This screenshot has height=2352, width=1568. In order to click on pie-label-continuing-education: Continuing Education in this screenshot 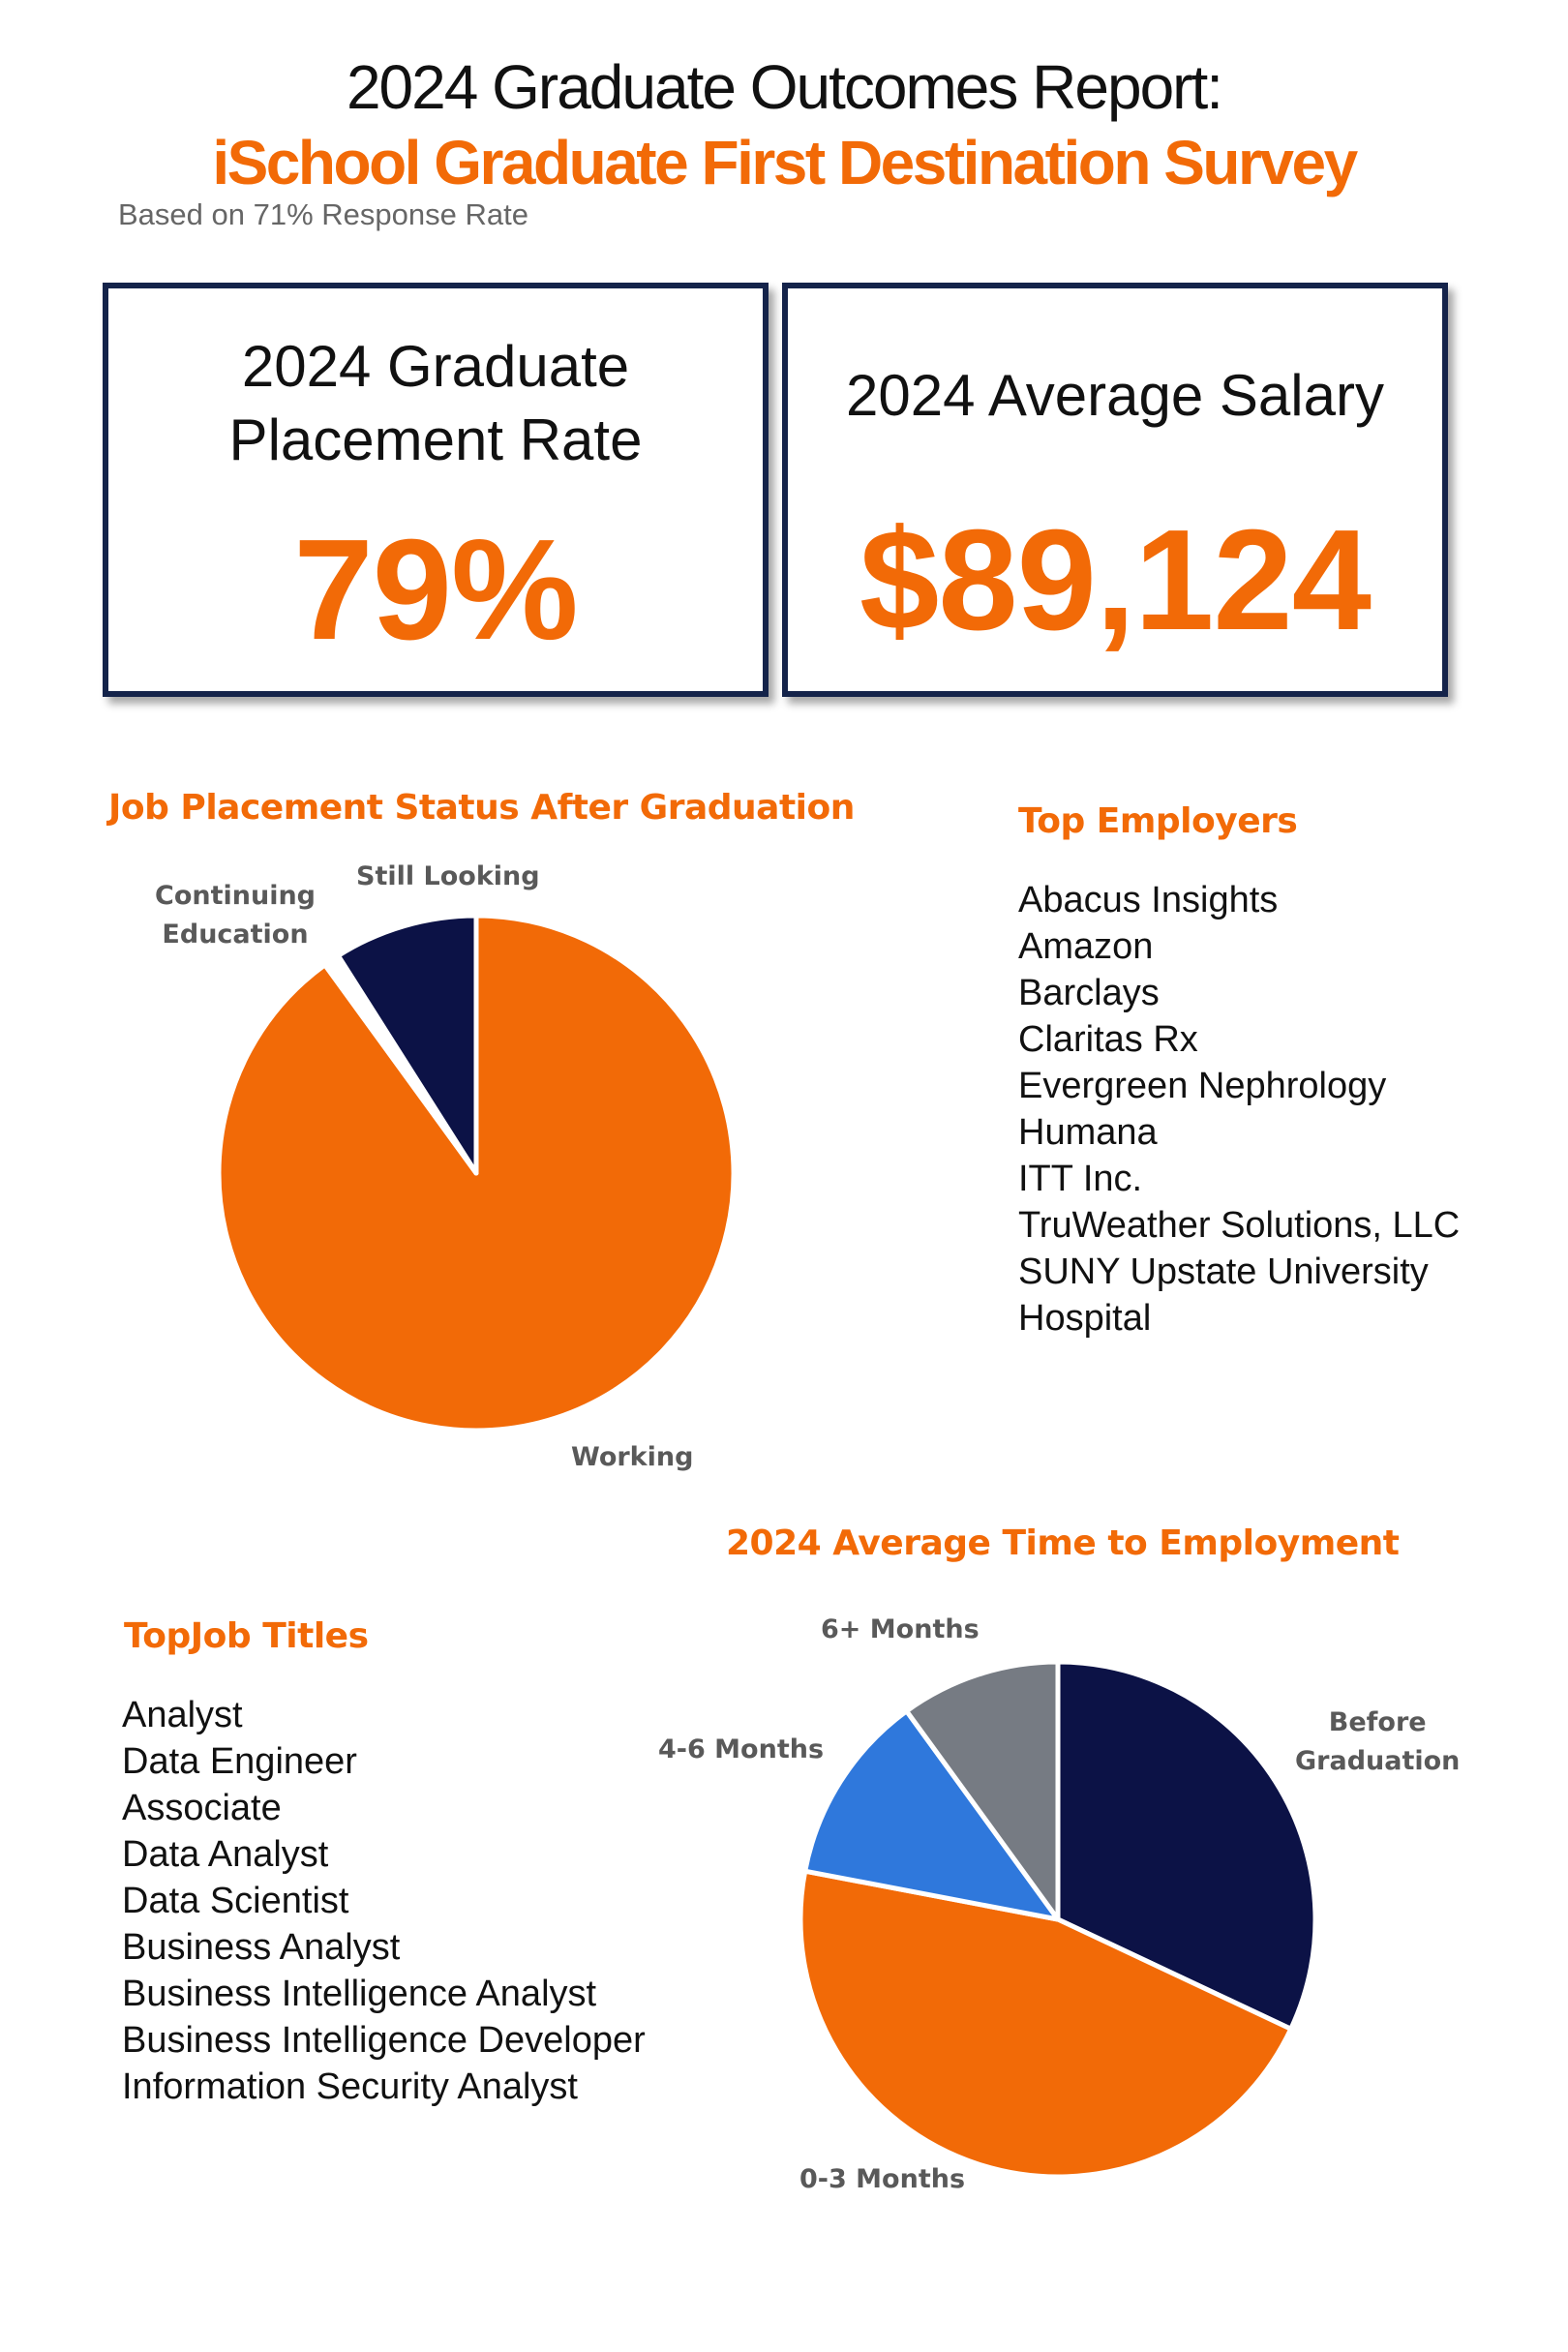, I will do `click(235, 915)`.